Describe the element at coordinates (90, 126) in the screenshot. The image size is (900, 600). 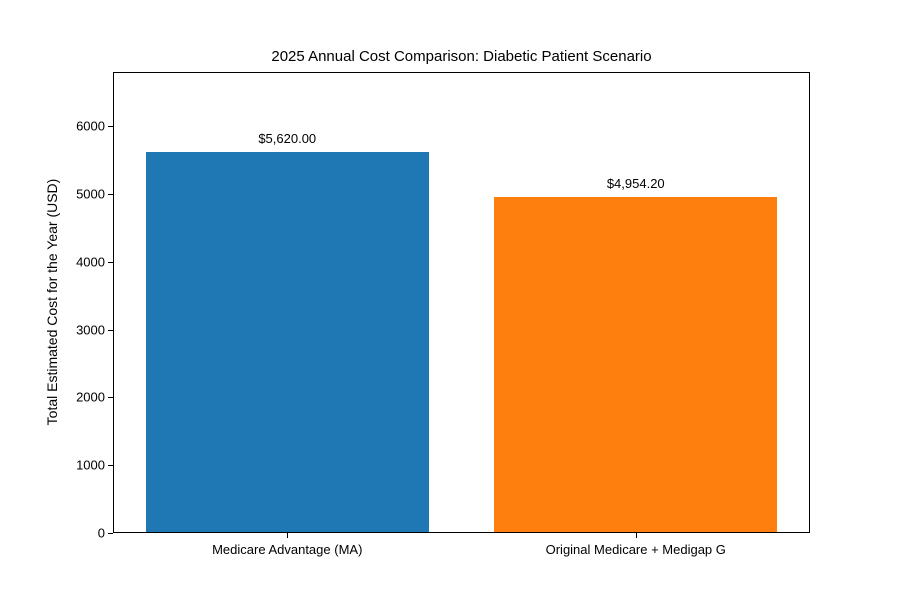
I see `y-tick-label: 6000` at that location.